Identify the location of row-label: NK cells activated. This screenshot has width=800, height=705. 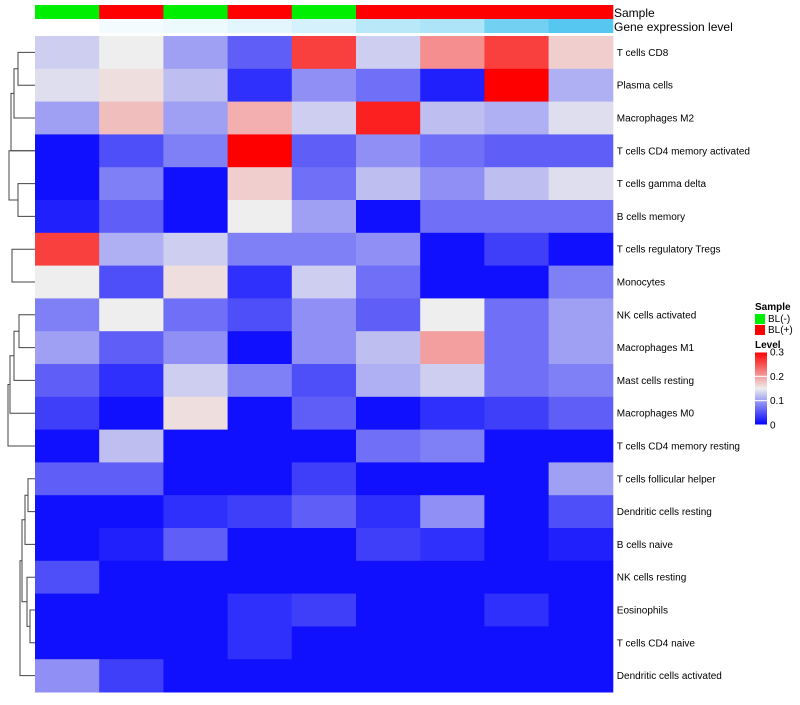
(656, 315).